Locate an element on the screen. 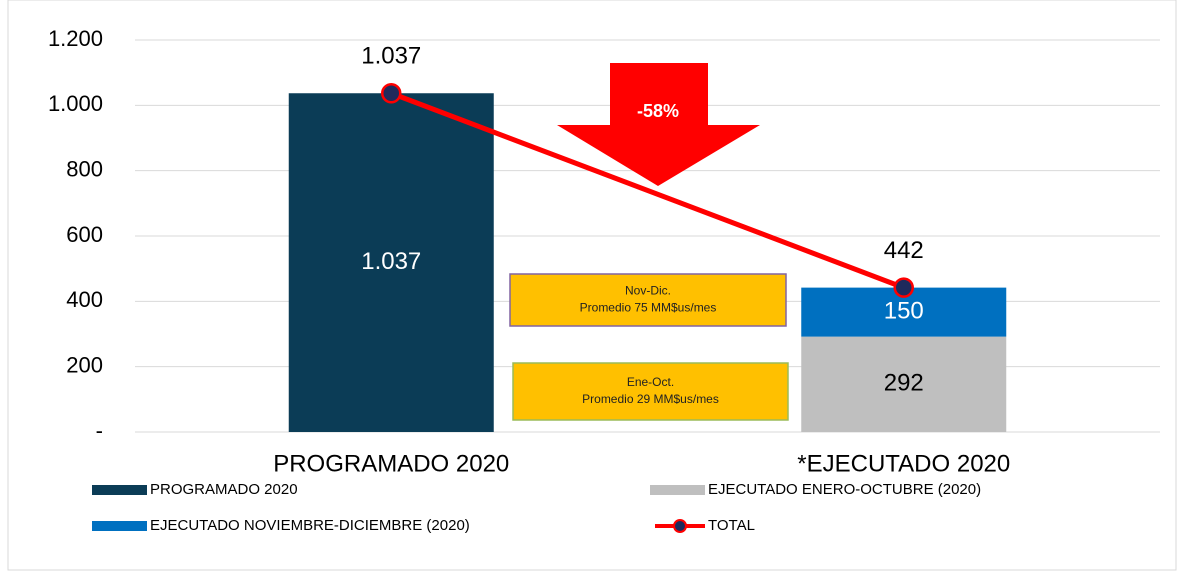  y-tick-label: 800 is located at coordinates (84, 168).